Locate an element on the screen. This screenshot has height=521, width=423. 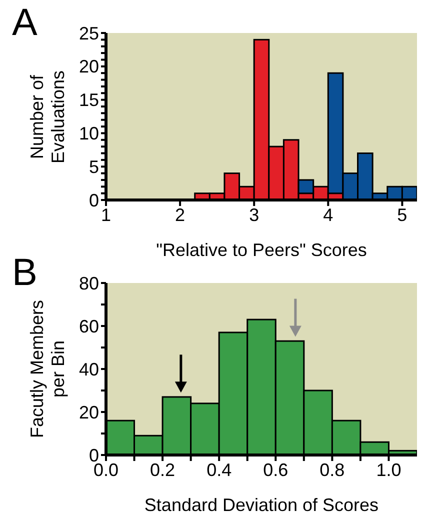
x-tick-label: 3 is located at coordinates (254, 214).